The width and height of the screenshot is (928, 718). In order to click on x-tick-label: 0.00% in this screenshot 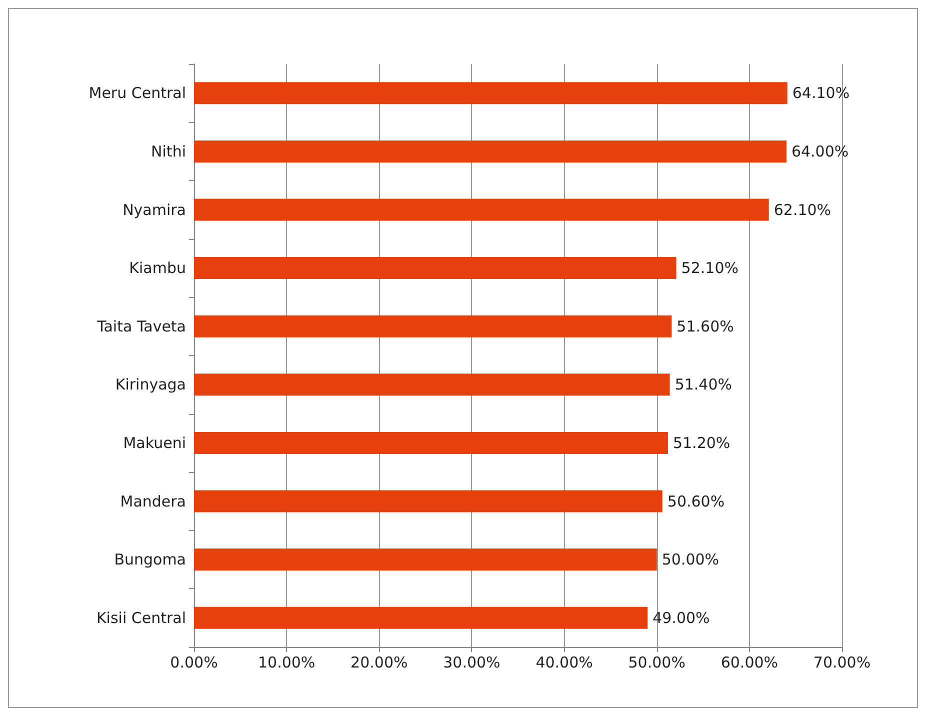, I will do `click(194, 663)`.